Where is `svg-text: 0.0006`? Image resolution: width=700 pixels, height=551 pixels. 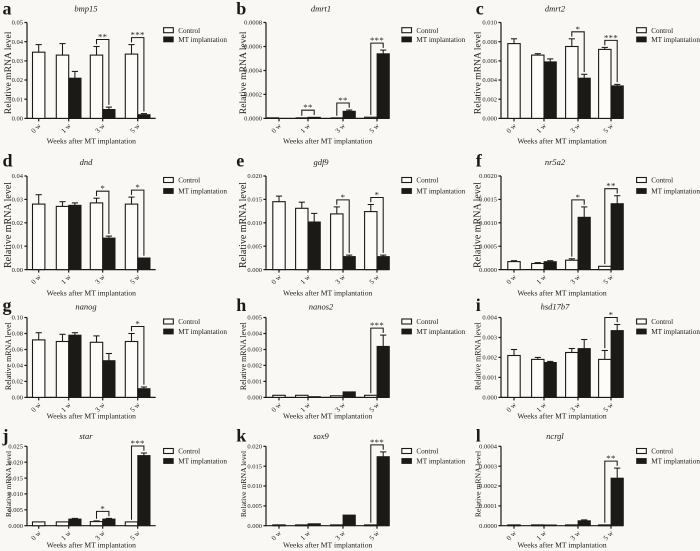
svg-text: 0.0006 is located at coordinates (253, 47).